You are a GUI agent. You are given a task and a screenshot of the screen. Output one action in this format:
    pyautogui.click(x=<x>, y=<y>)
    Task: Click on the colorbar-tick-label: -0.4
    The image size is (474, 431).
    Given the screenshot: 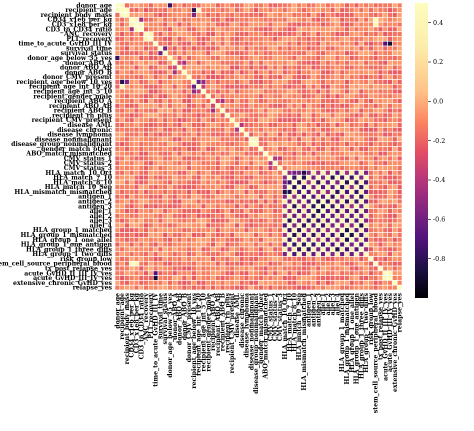 What is the action you would take?
    pyautogui.click(x=439, y=180)
    